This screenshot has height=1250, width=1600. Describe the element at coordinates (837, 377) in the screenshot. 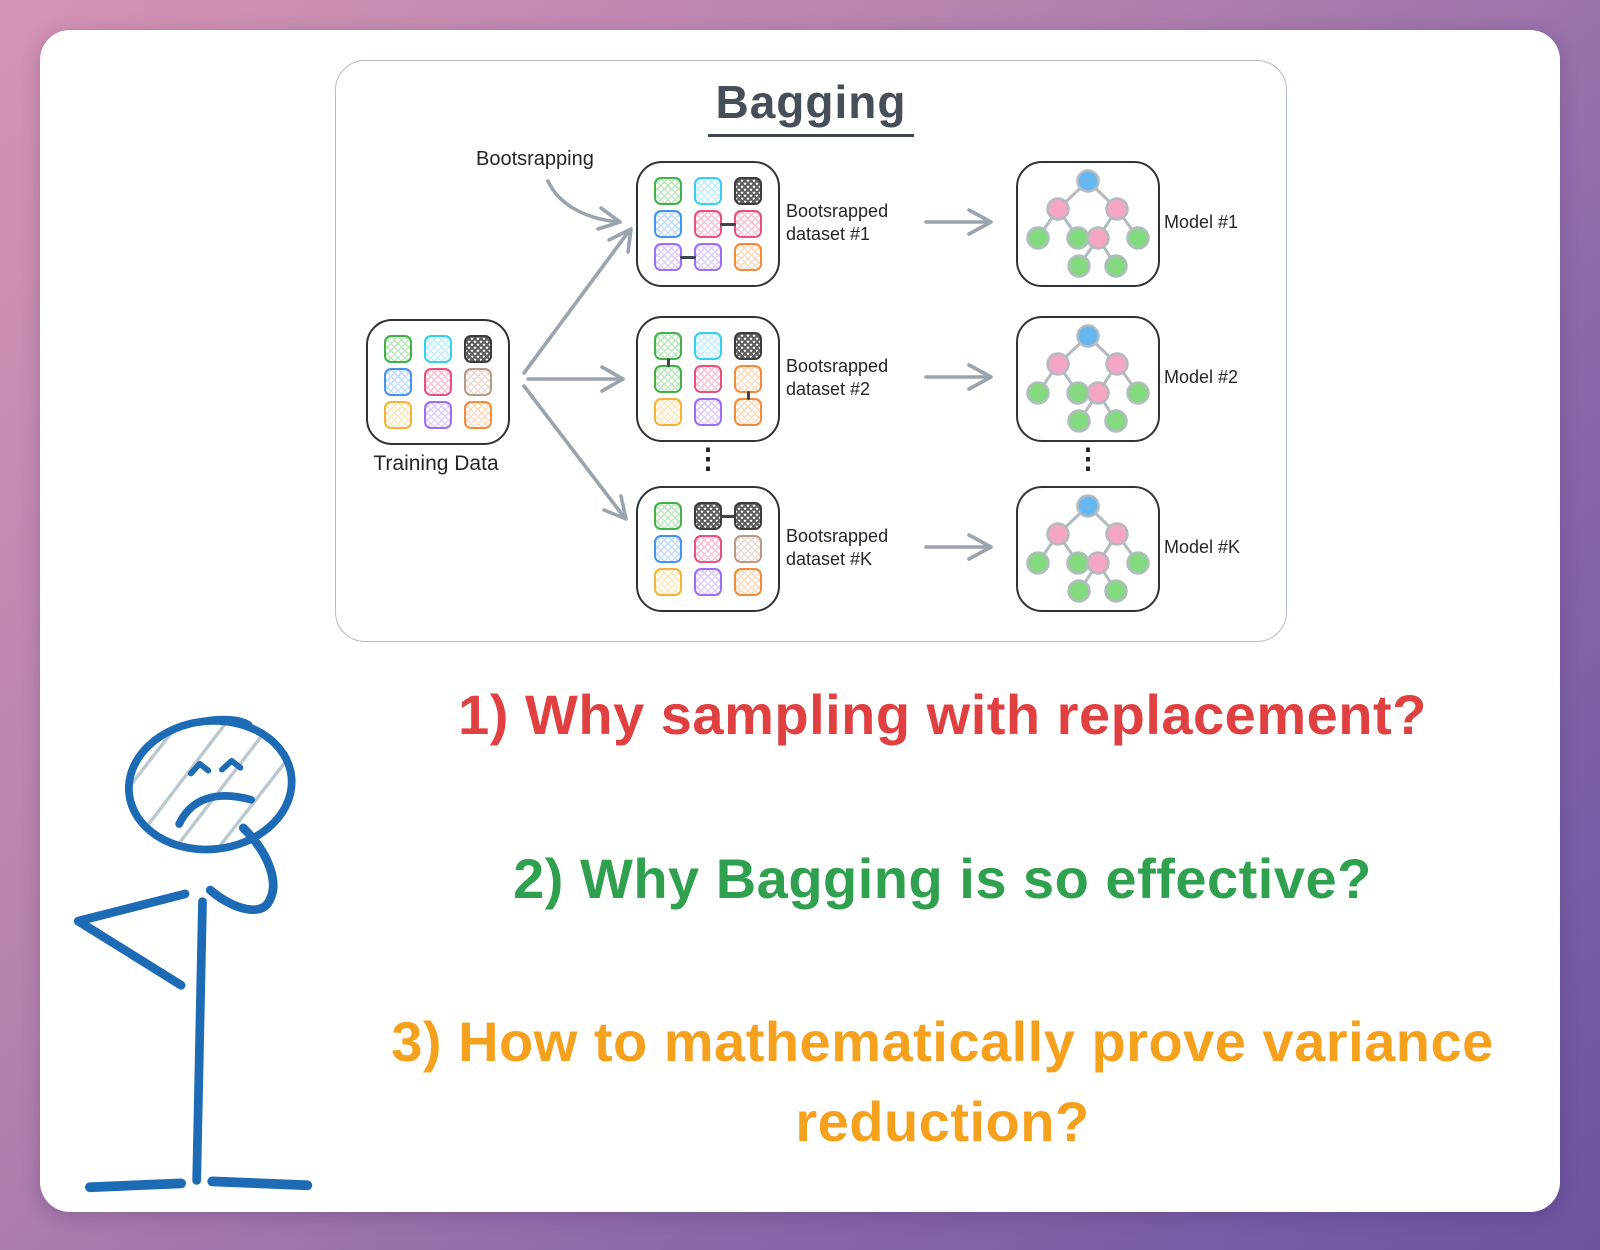

I see `bootstrapped-dataset-2-label: Bootsrapped dataset #2` at that location.